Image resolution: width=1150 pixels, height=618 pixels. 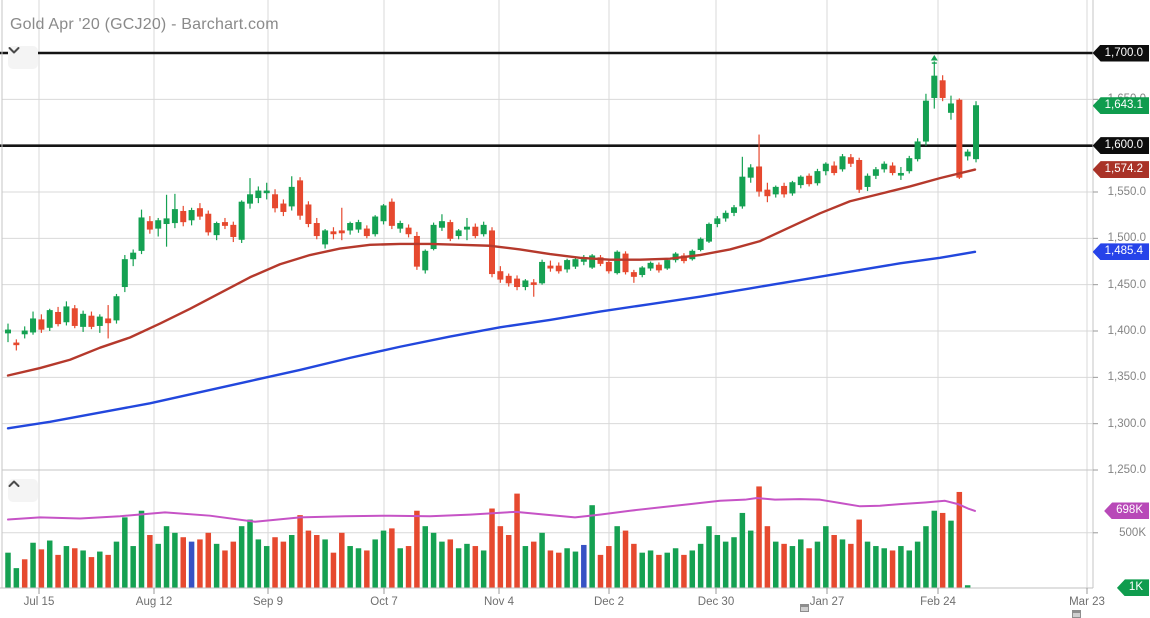 I want to click on calendar-event-icon-detail, so click(x=1076, y=615).